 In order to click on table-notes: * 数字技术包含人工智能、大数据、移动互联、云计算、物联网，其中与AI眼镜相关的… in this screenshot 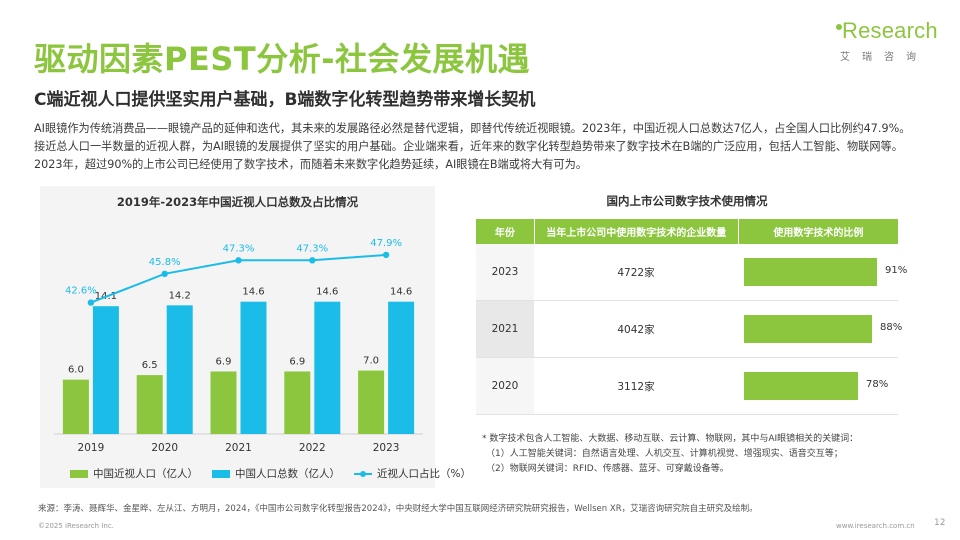, I will do `click(697, 454)`.